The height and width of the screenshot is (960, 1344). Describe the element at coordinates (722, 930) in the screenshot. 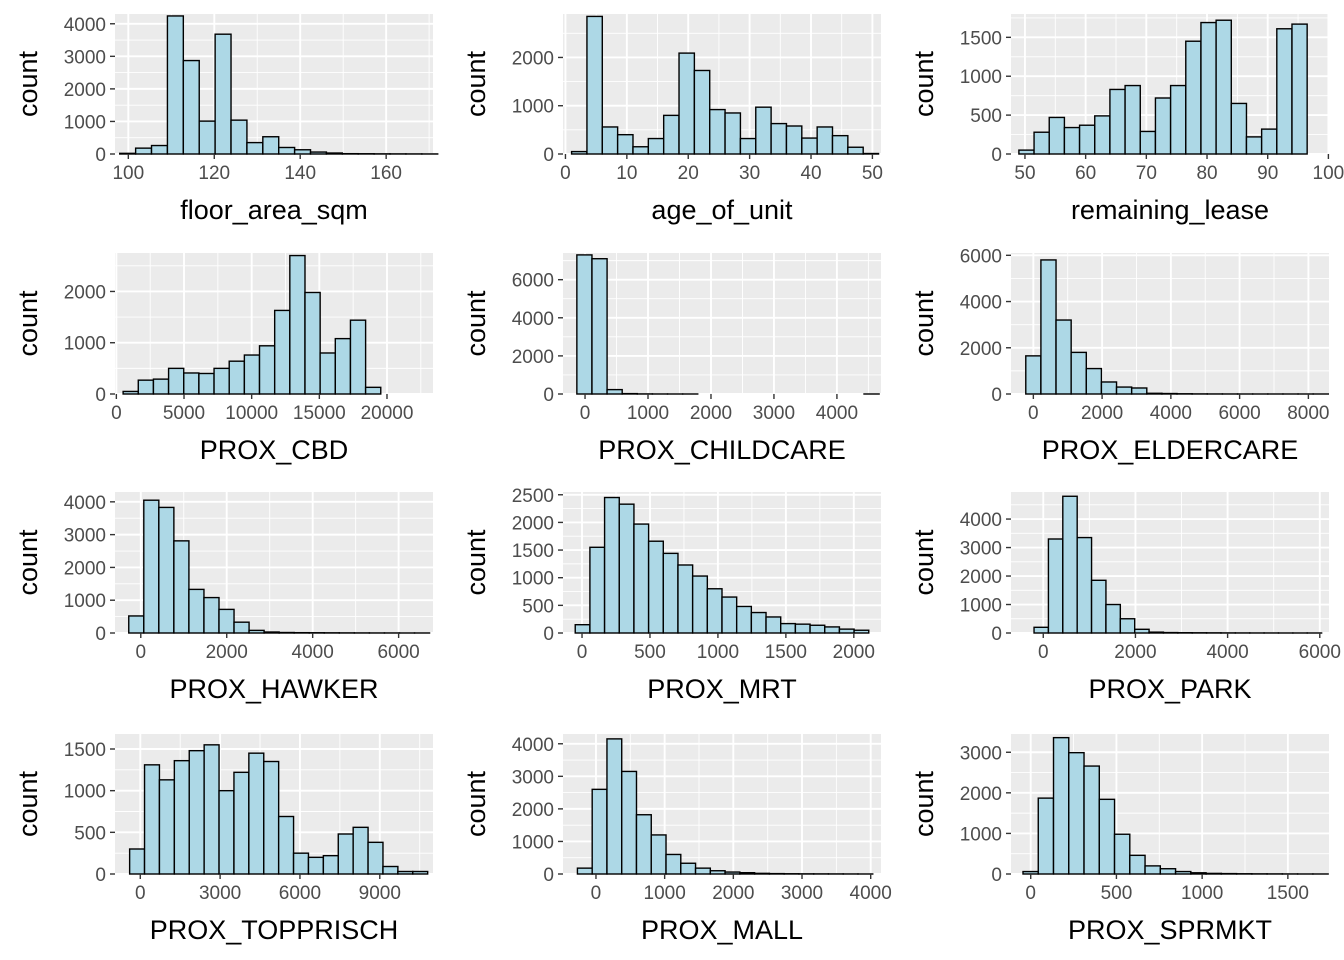

I see `x-axis-title: PROX_MALL` at that location.